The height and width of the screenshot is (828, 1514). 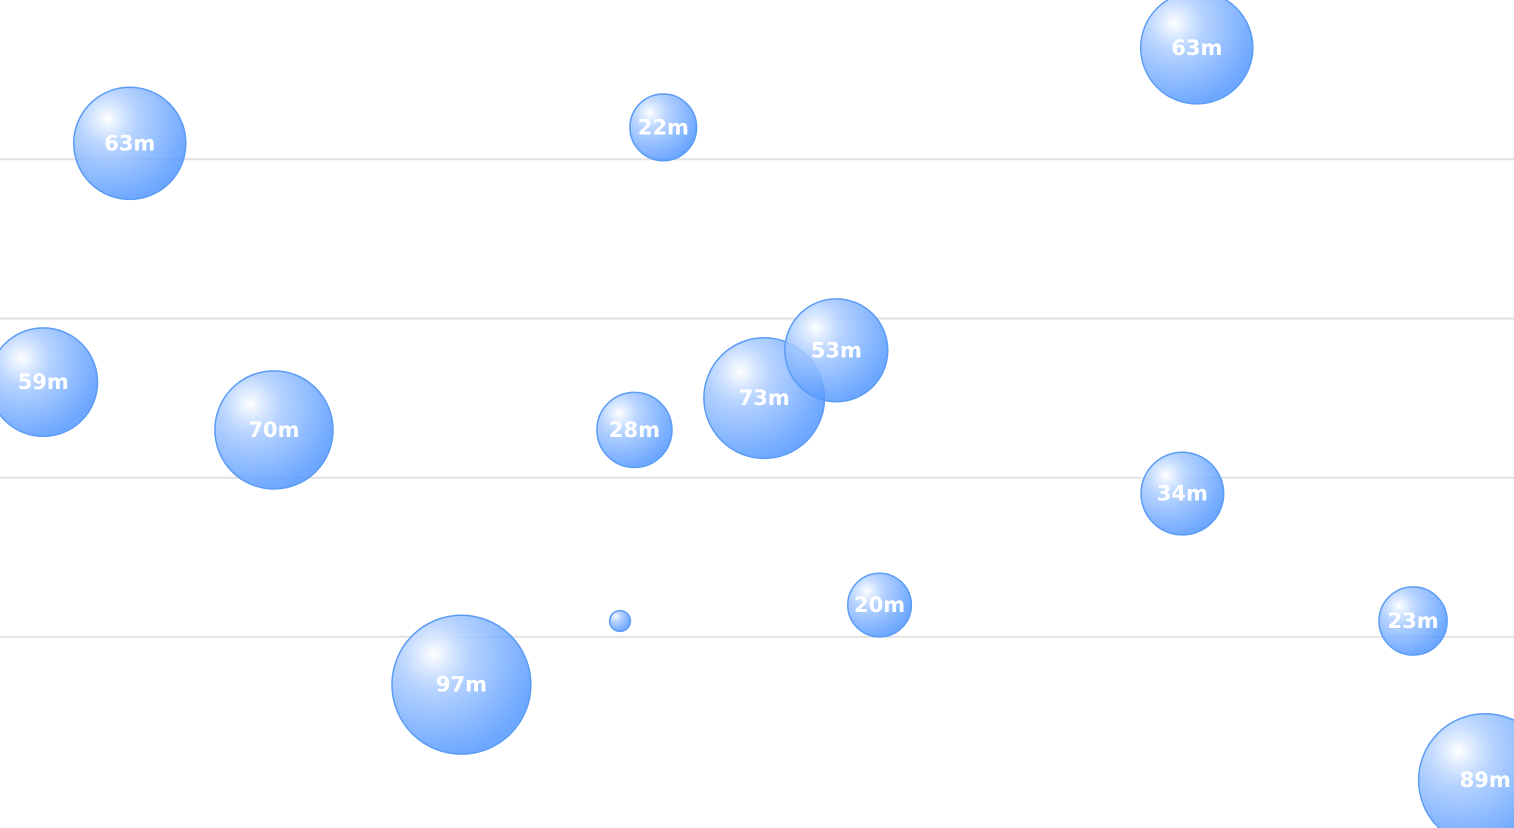 I want to click on bubble-label-12: 20m, so click(x=879, y=605).